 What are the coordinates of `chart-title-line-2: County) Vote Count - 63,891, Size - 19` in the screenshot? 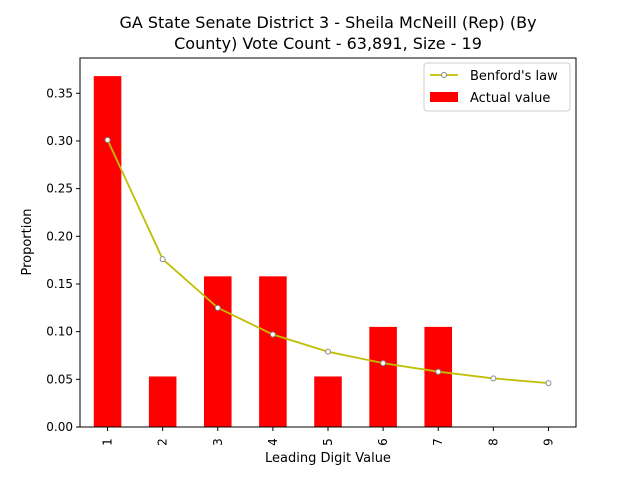 It's located at (328, 43).